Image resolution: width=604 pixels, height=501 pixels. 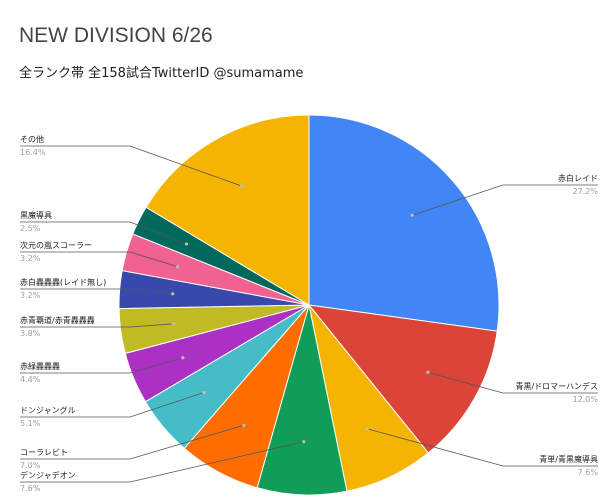 What do you see at coordinates (56, 245) in the screenshot?
I see `slice-label: 次元の嵐スコーラー` at bounding box center [56, 245].